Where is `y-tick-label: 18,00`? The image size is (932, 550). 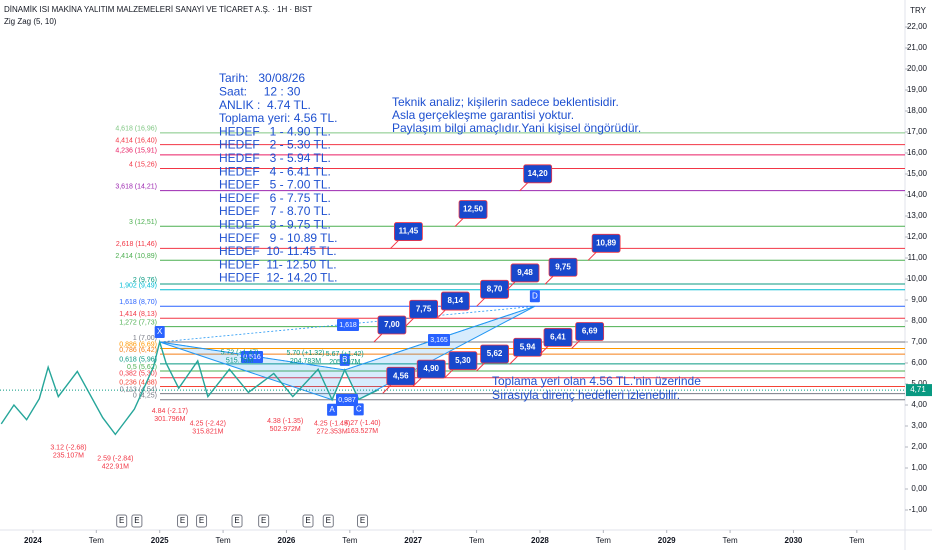 y-tick-label: 18,00 is located at coordinates (917, 110).